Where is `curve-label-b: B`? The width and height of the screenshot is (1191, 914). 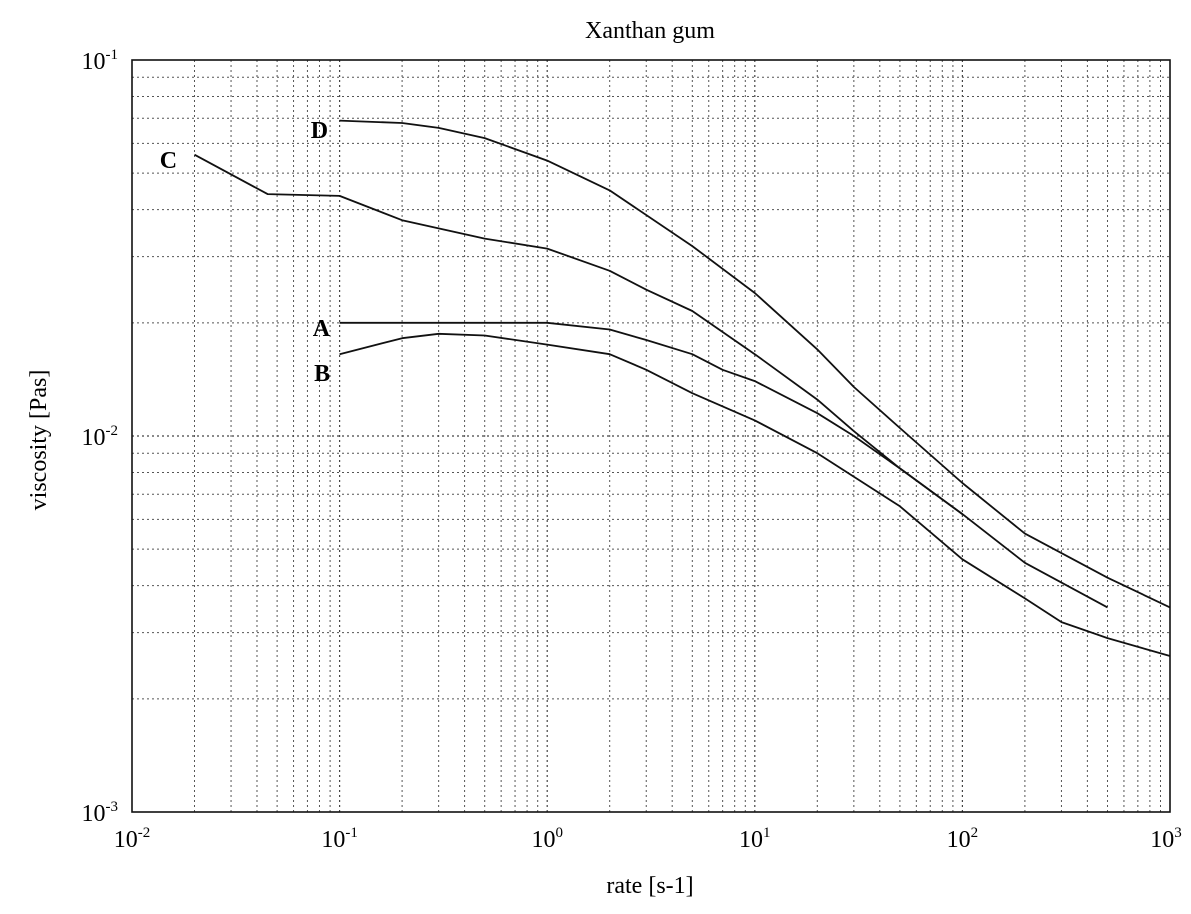
curve-label-b: B is located at coordinates (322, 374).